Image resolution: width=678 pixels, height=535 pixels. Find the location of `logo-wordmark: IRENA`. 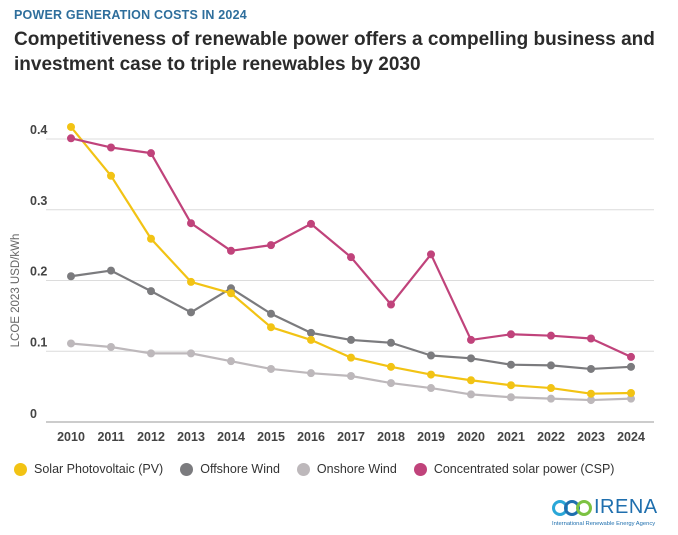

logo-wordmark: IRENA is located at coordinates (626, 507).